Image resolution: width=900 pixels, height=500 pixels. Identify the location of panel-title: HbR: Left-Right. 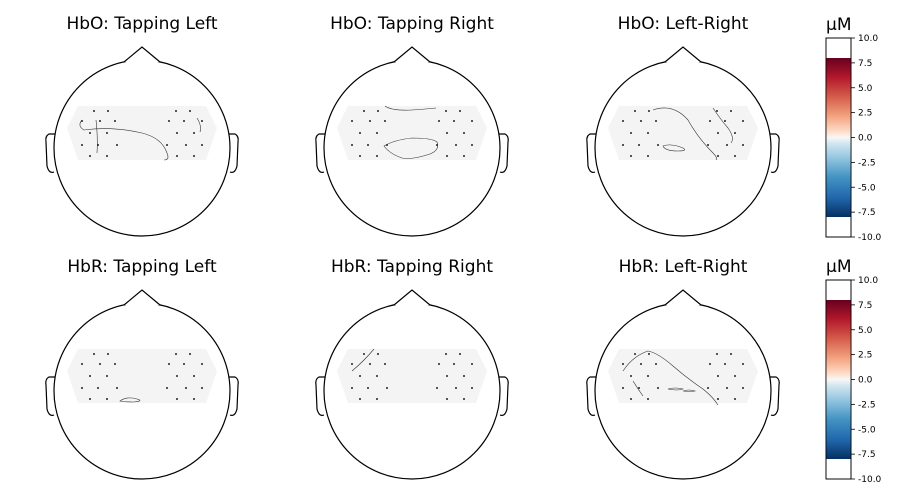
(683, 267).